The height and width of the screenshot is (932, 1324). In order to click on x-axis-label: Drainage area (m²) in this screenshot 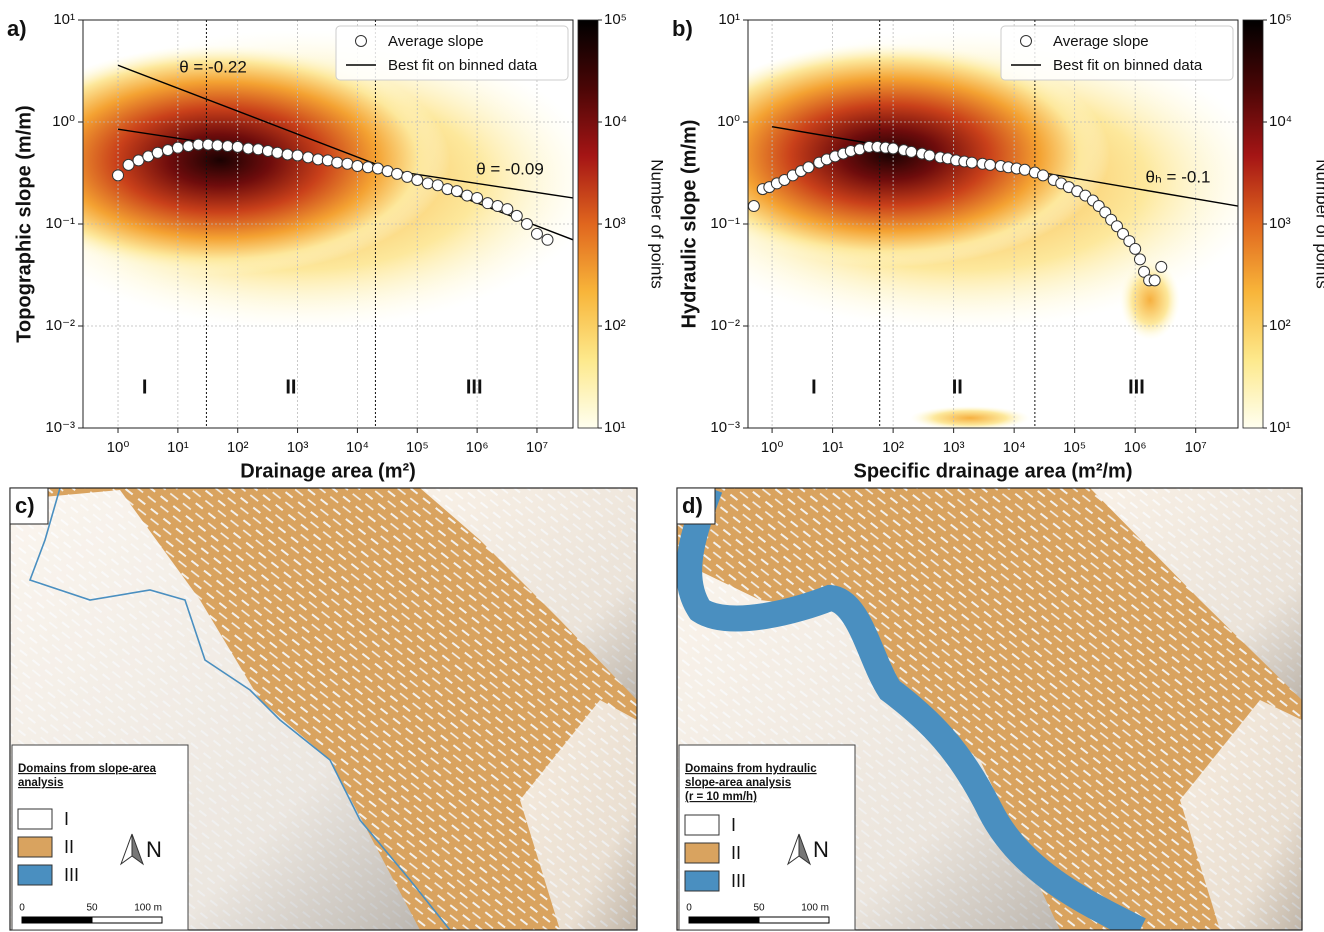, I will do `click(328, 471)`.